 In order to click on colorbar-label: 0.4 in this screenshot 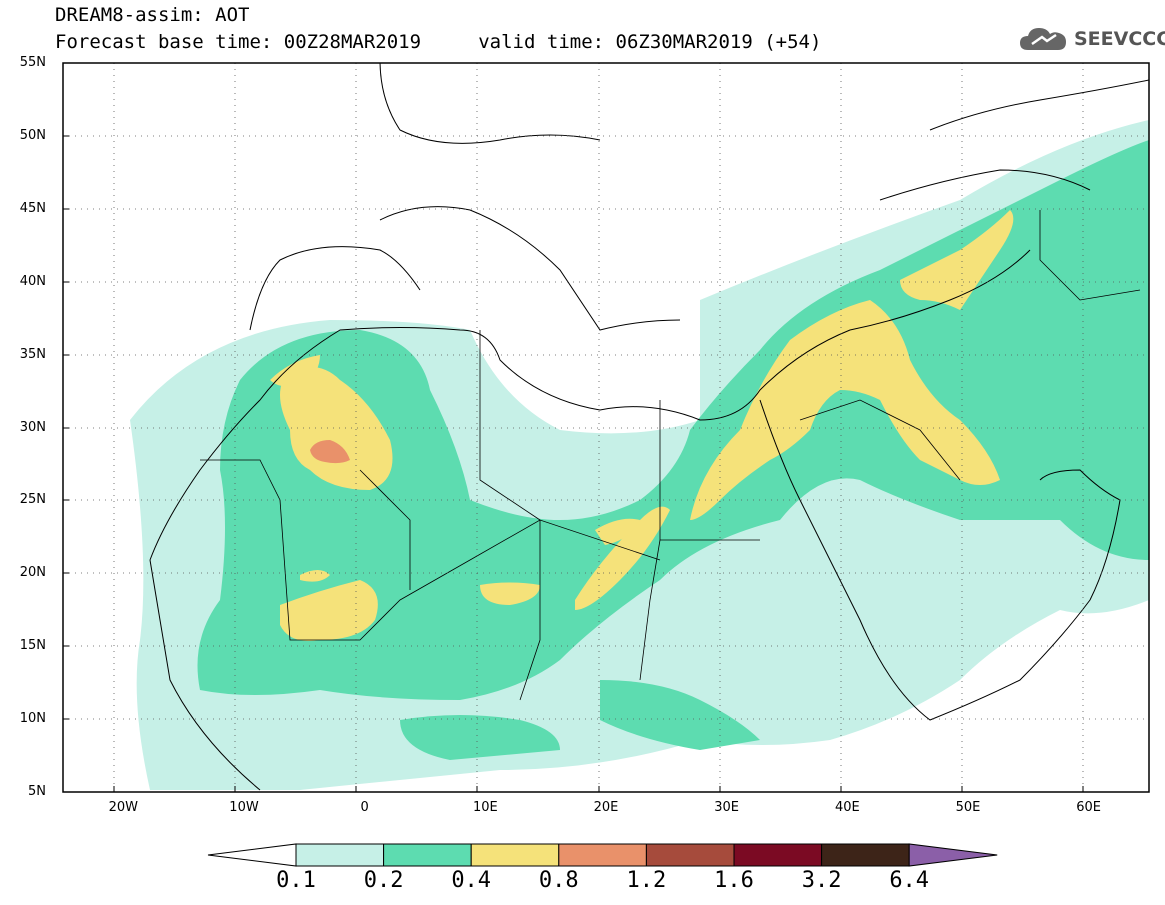, I will do `click(471, 880)`.